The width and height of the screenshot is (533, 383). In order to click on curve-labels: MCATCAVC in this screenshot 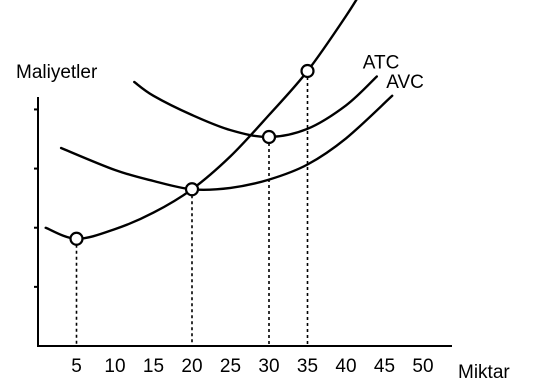, I will do `click(393, 73)`.